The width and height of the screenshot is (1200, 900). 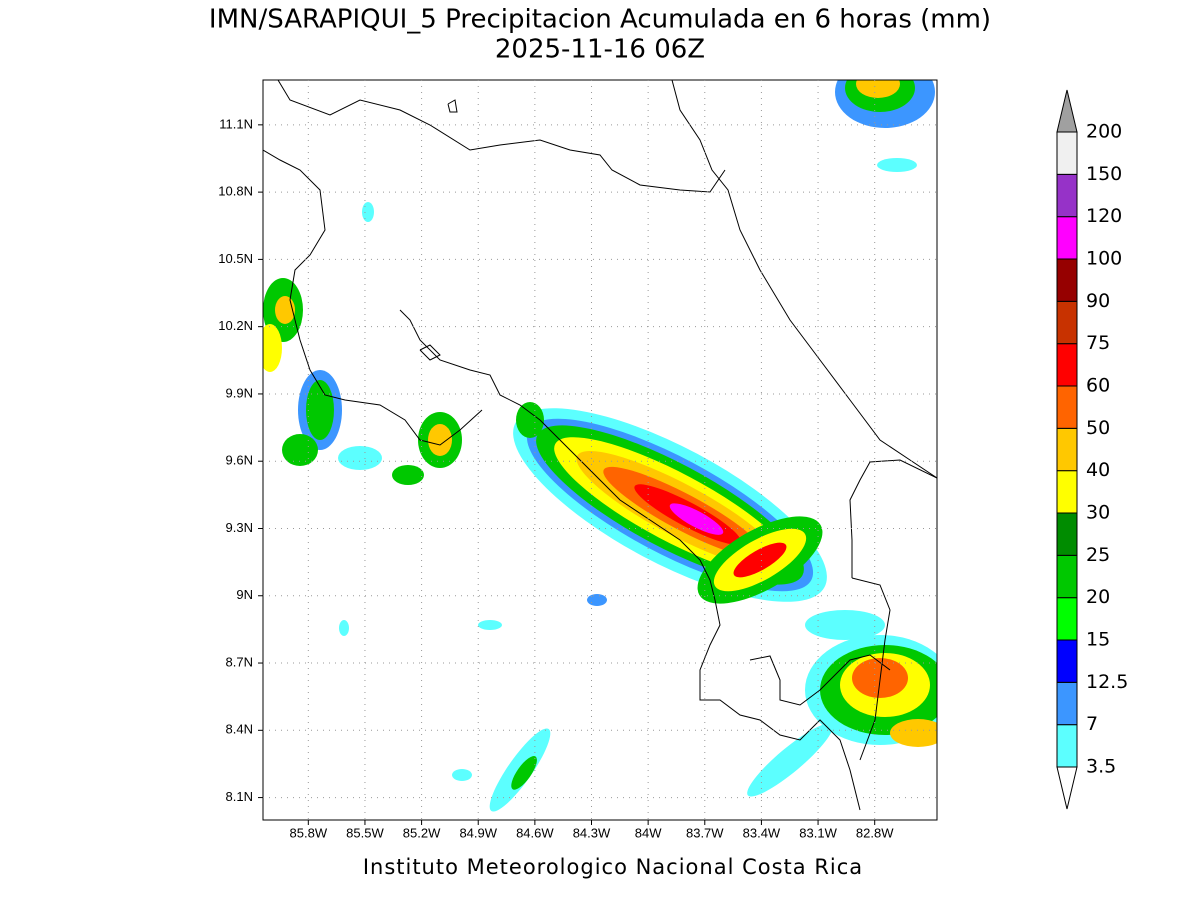 What do you see at coordinates (1104, 132) in the screenshot?
I see `colorbar-label: 200` at bounding box center [1104, 132].